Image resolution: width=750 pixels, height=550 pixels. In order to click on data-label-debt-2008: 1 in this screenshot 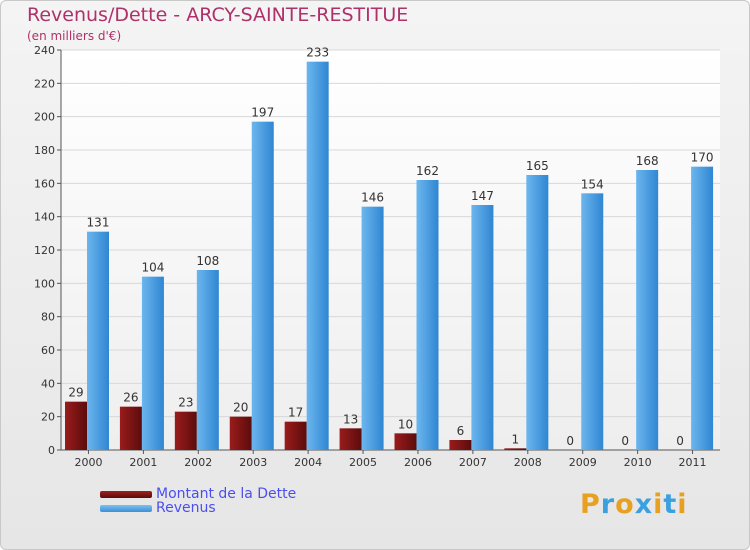, I will do `click(516, 439)`.